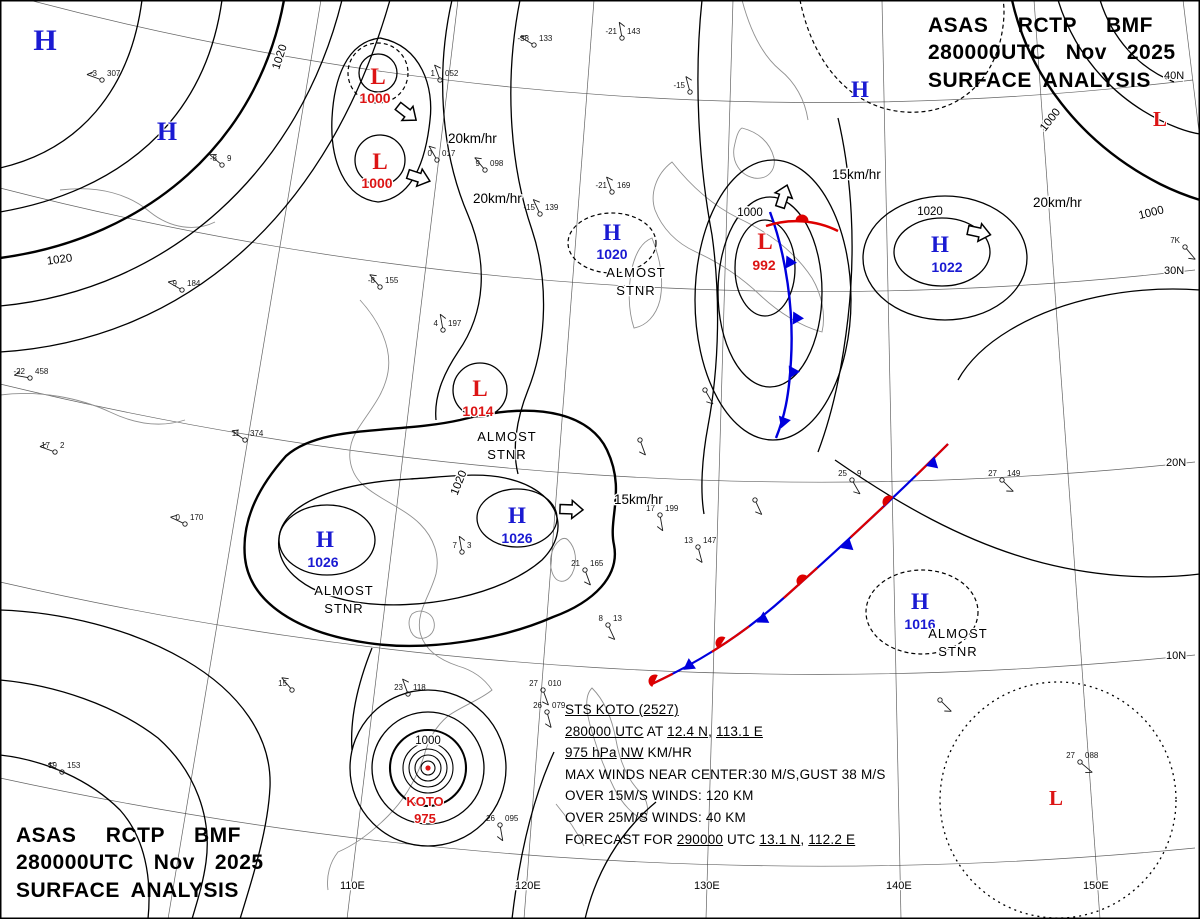 This screenshot has height=919, width=1200. What do you see at coordinates (623, 31) in the screenshot?
I see `station-plot: -21 143` at bounding box center [623, 31].